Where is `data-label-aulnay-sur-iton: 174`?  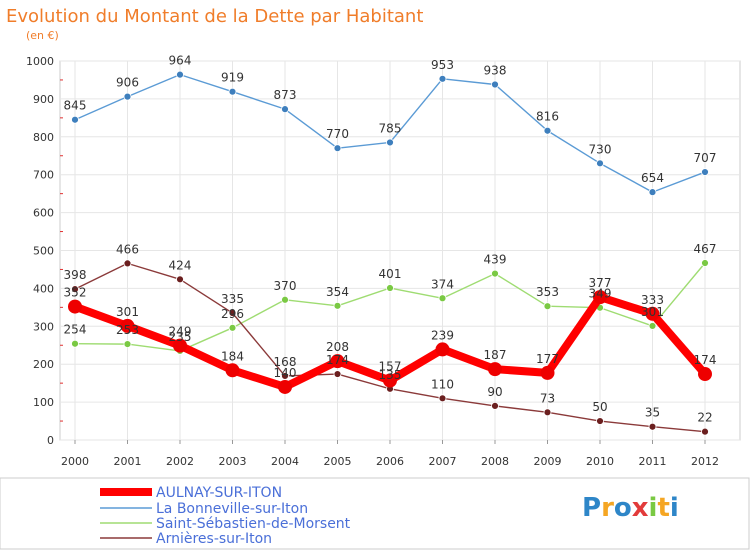 data-label-aulnay-sur-iton: 174 is located at coordinates (705, 360).